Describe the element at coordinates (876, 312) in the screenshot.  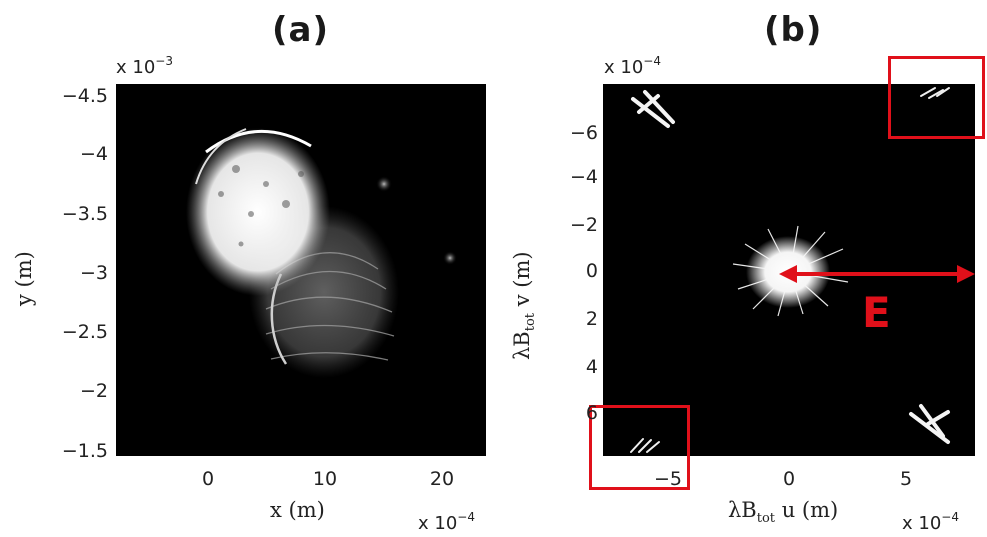
I see `e-field-label: E` at that location.